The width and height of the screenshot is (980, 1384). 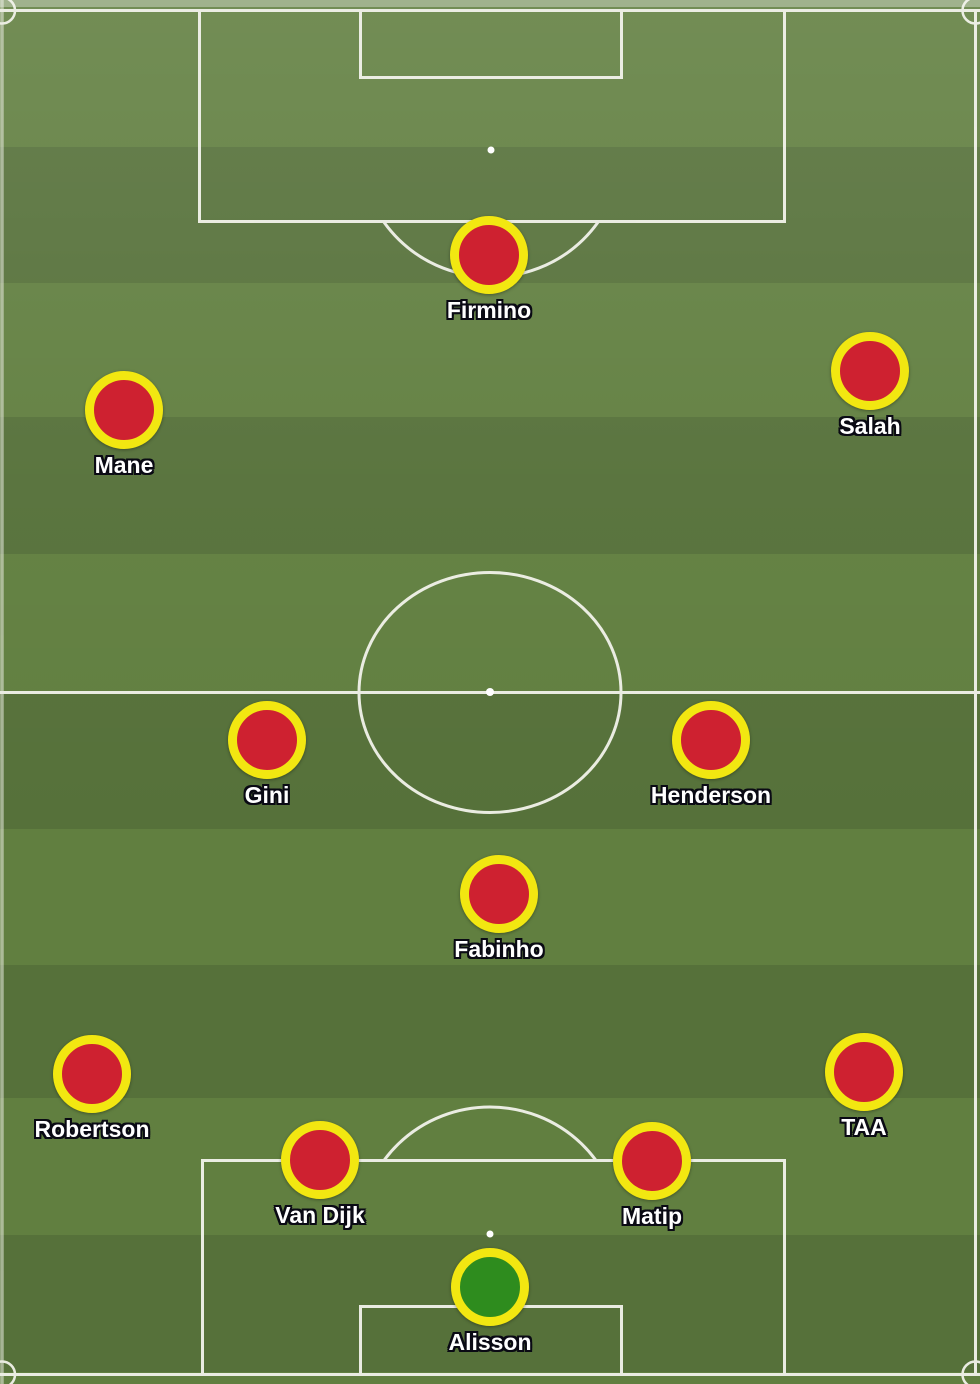 What do you see at coordinates (267, 795) in the screenshot?
I see `player-name-label: Gini` at bounding box center [267, 795].